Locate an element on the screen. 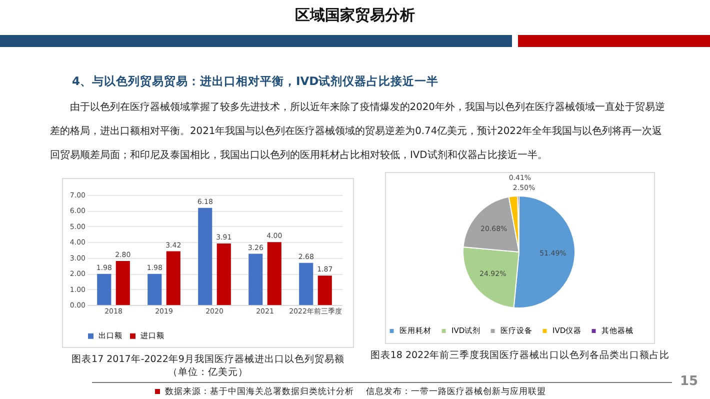 This screenshot has height=399, width=710. text: 区域国家贸易分析 is located at coordinates (355, 15).